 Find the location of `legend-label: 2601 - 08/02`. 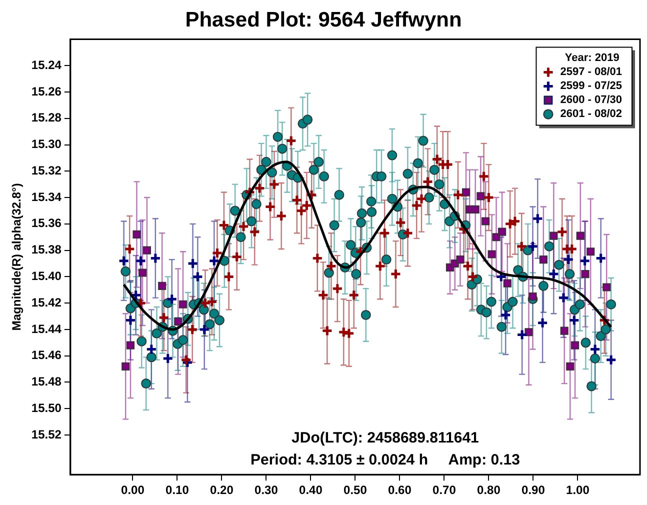

legend-label: 2601 - 08/02 is located at coordinates (591, 114).